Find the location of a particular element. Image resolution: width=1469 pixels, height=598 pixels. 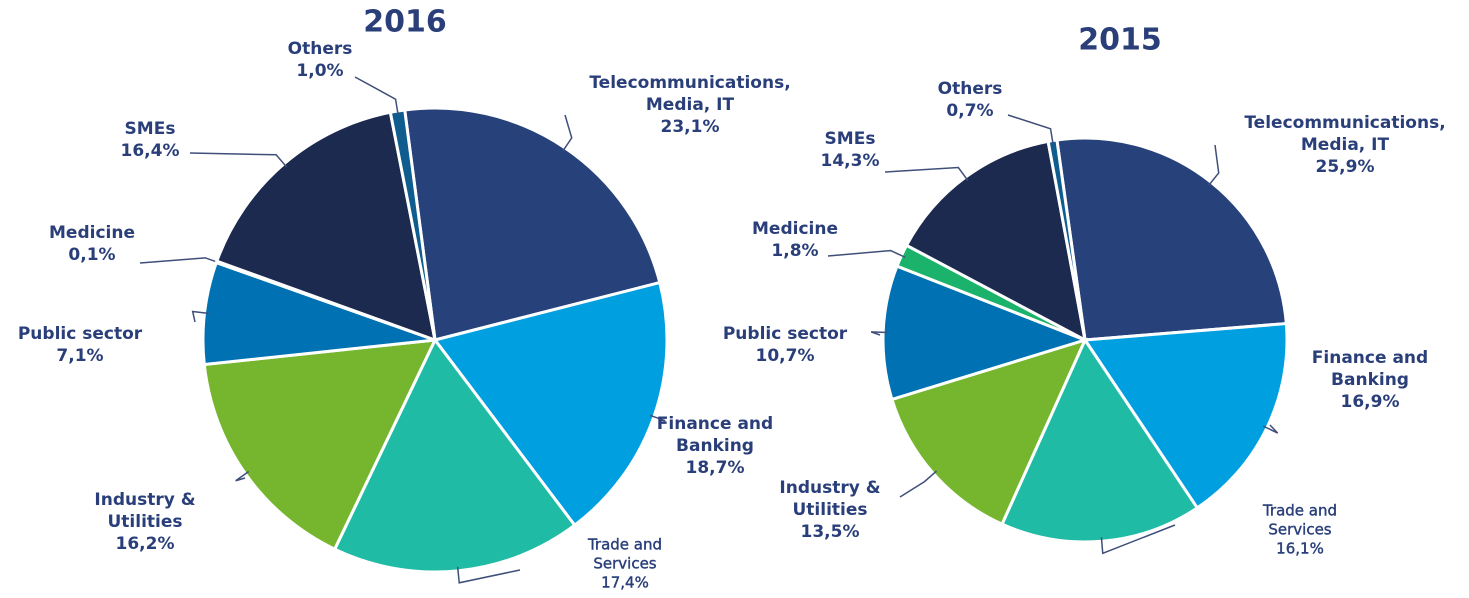

slice-label: Trade and Services 16,1% is located at coordinates (1300, 530).